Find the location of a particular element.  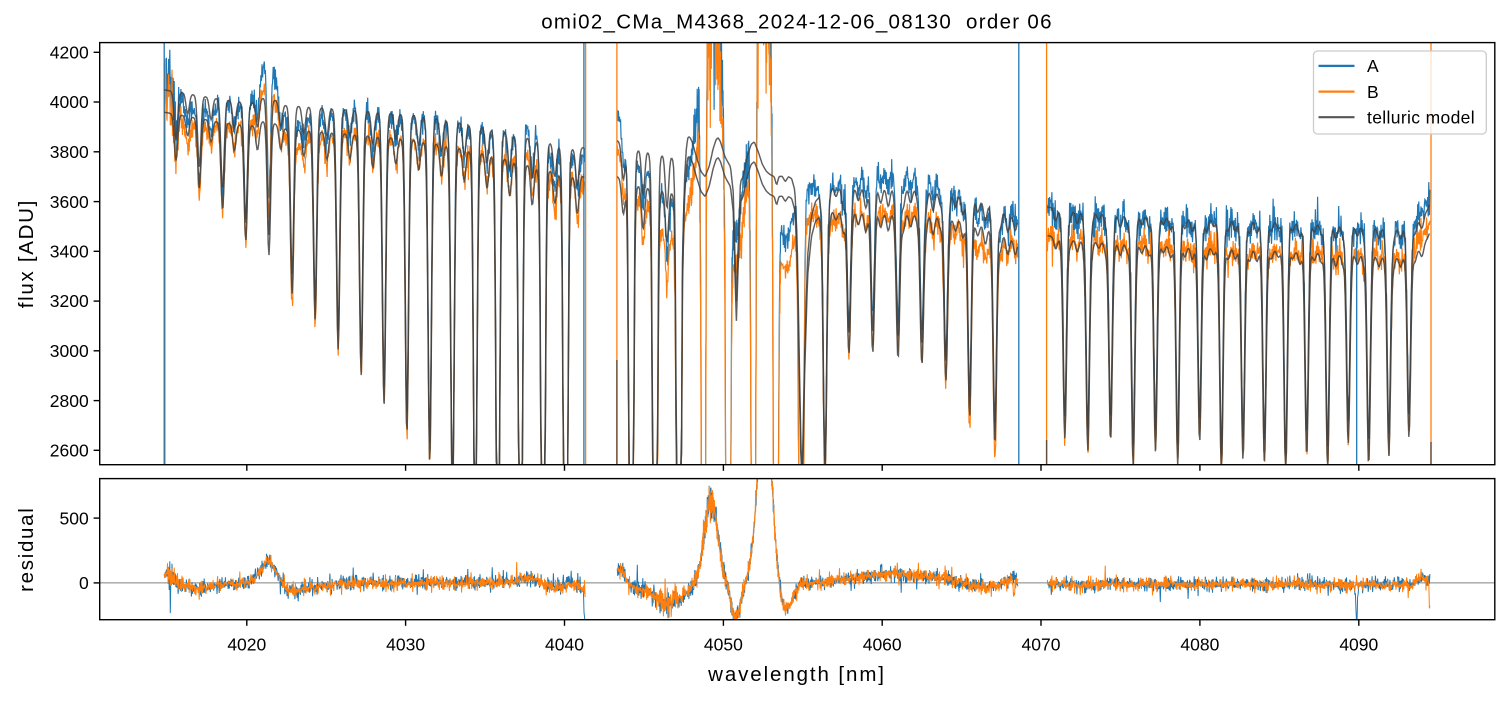

svg-text: 4090 is located at coordinates (1358, 645).